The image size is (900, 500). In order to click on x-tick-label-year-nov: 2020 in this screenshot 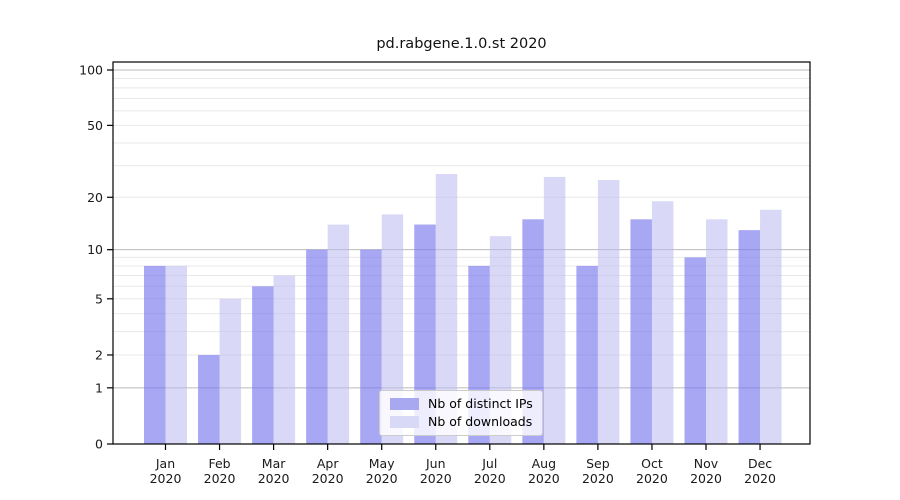, I will do `click(706, 478)`.